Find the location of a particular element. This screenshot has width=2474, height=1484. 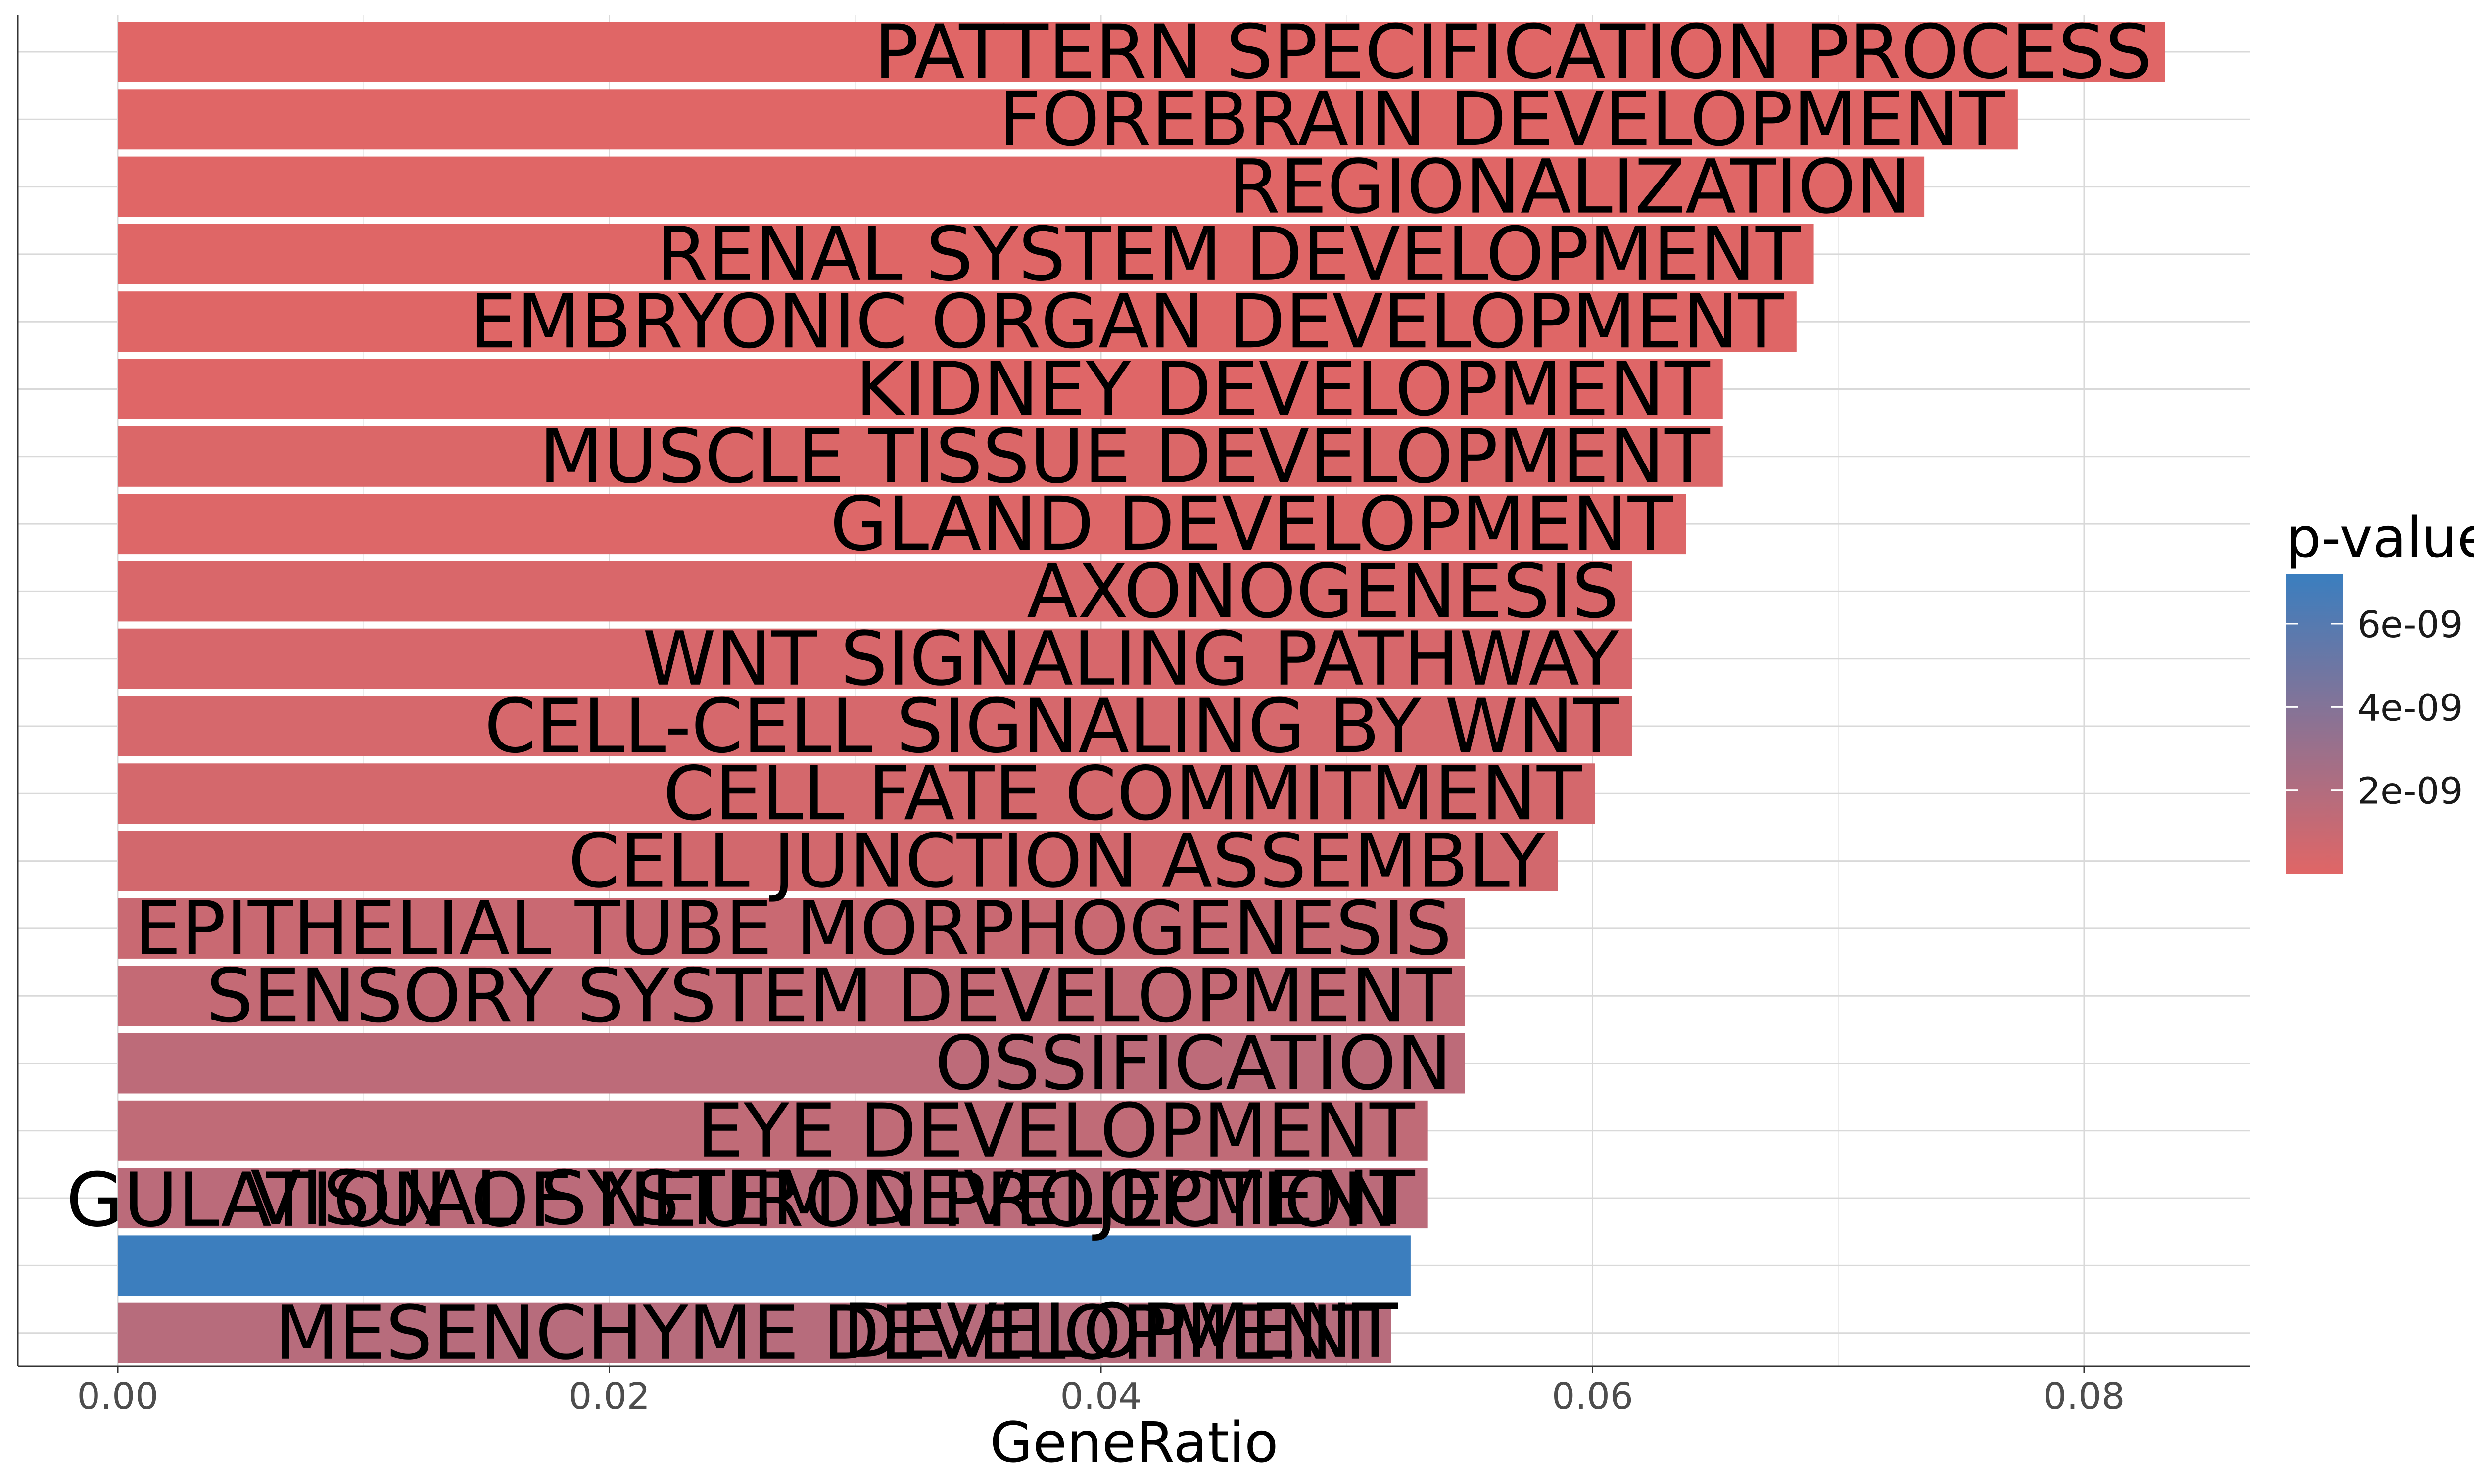

bar-label: CELL FATE COMMITMENT is located at coordinates (1123, 794).